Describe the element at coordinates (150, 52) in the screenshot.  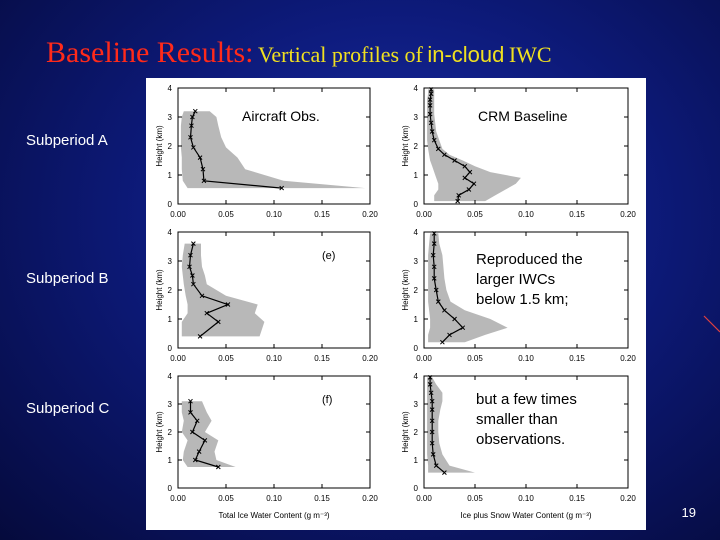
I see `title-main: Baseline Results:` at that location.